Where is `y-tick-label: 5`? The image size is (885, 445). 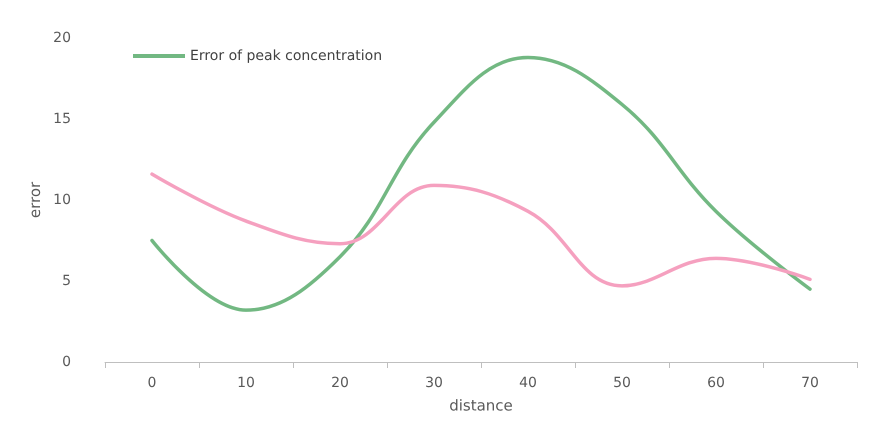
y-tick-label: 5 is located at coordinates (66, 281).